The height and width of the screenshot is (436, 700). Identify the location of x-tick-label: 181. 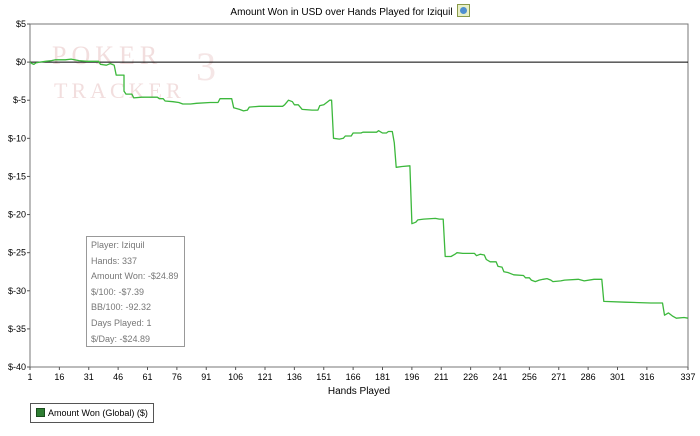
(382, 377).